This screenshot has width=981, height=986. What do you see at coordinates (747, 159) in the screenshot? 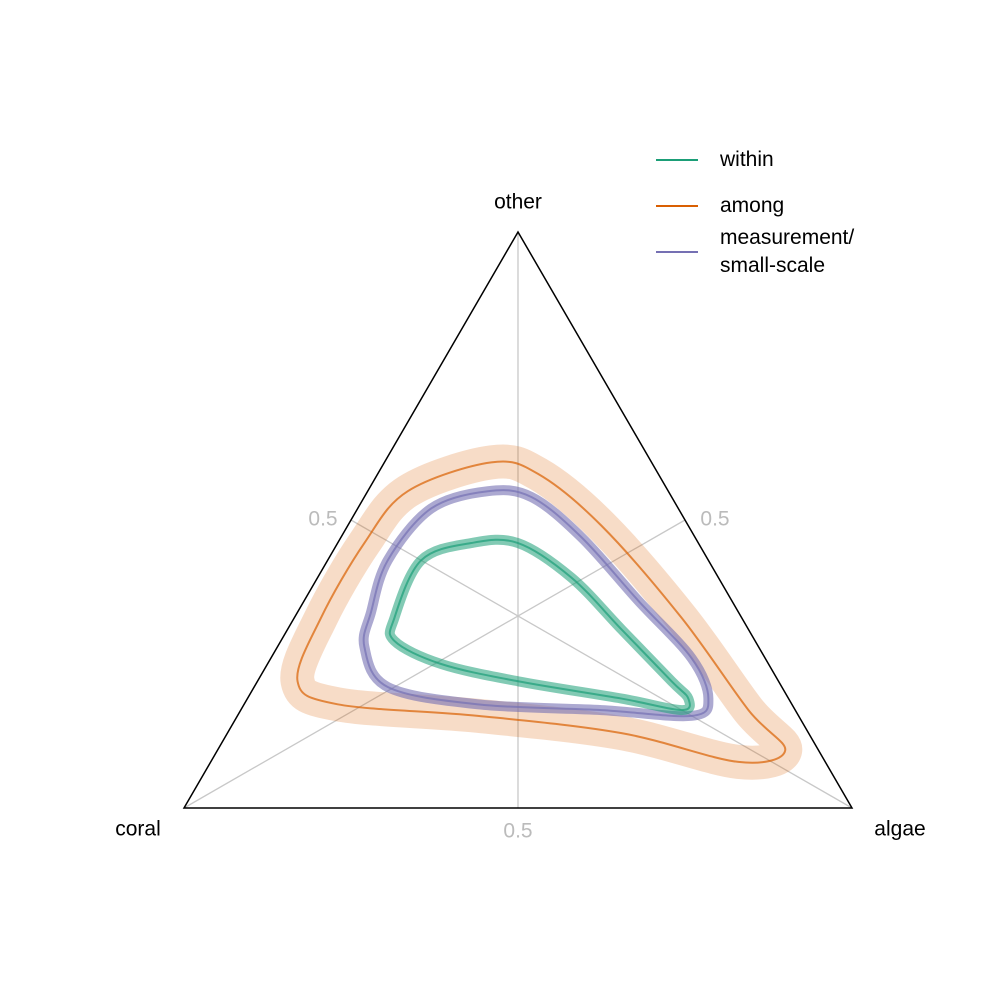
I see `legend-label: within` at bounding box center [747, 159].